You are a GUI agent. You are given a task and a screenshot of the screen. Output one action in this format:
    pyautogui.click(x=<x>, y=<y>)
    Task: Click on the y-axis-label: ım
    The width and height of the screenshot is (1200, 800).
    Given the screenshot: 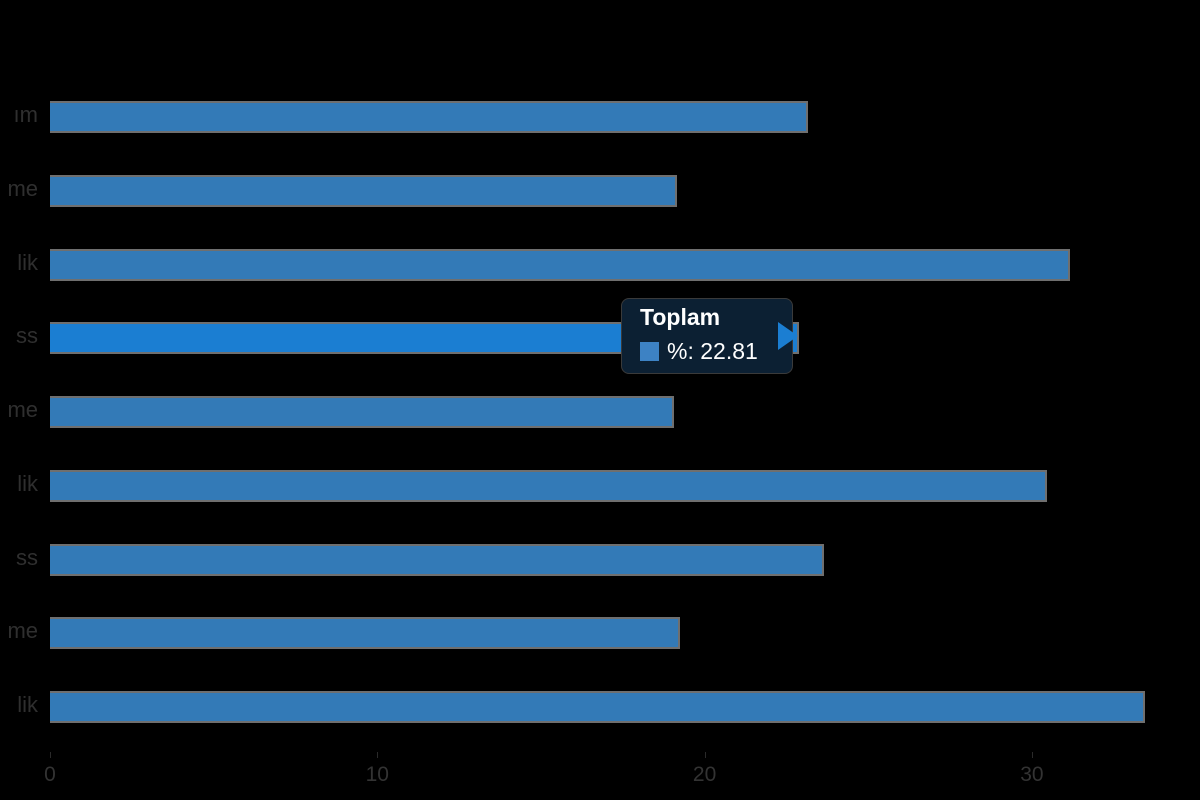 What is the action you would take?
    pyautogui.click(x=25, y=114)
    